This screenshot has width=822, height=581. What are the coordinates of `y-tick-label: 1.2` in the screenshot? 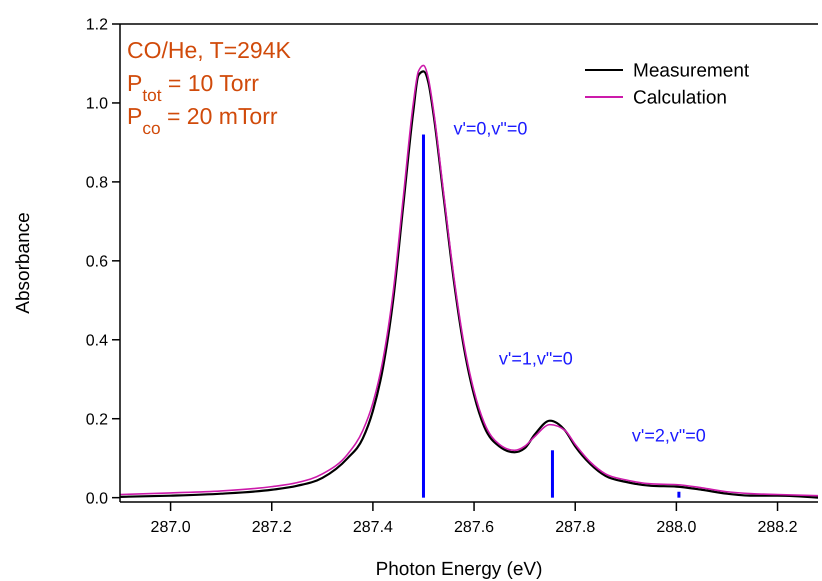 It's located at (97, 25).